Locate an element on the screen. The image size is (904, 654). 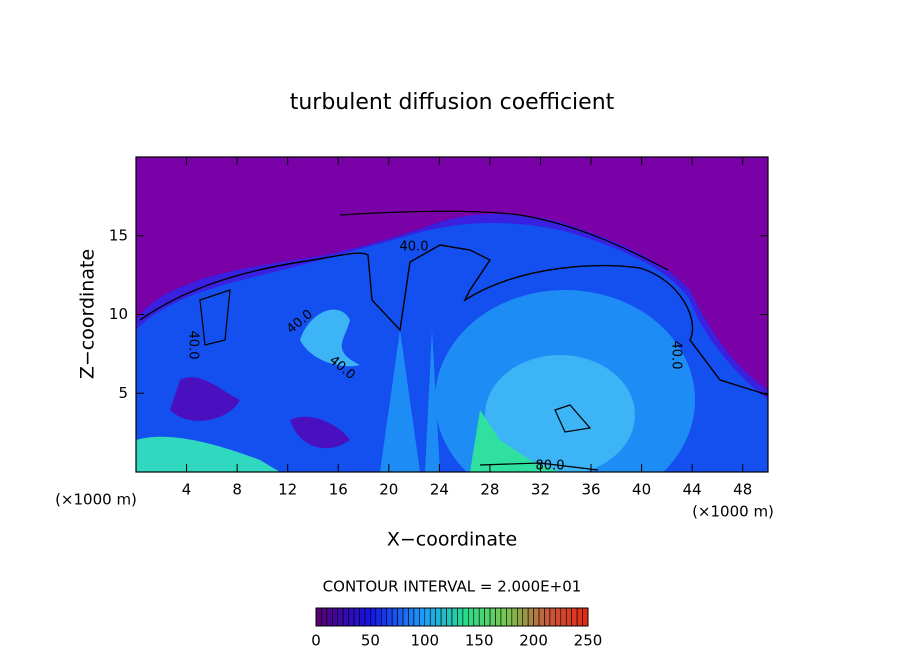
y-tick-label: 10 is located at coordinates (118, 314).